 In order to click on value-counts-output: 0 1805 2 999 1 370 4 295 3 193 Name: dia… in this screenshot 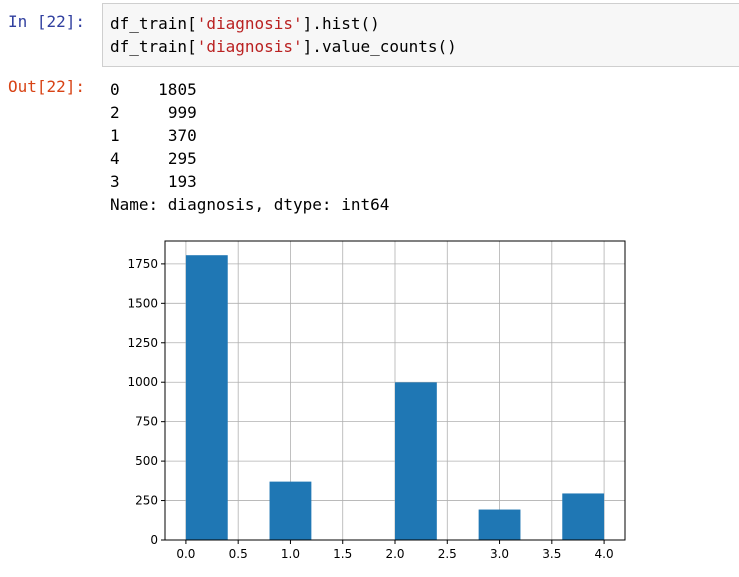, I will do `click(249, 147)`.